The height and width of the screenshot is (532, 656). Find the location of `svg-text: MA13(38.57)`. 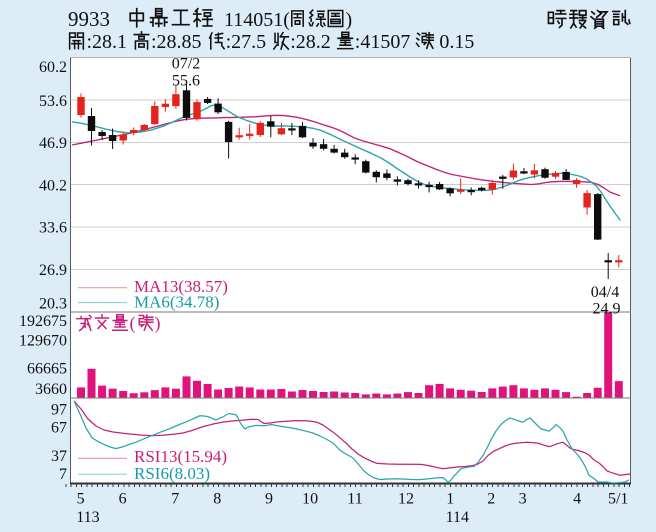

svg-text: MA13(38.57) is located at coordinates (181, 286).